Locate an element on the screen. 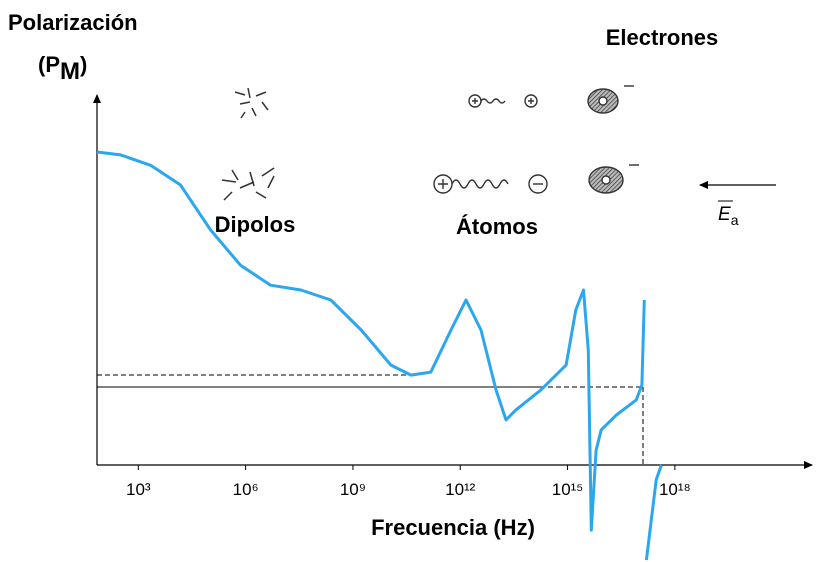  x-tick-label: 10³ is located at coordinates (138, 489).